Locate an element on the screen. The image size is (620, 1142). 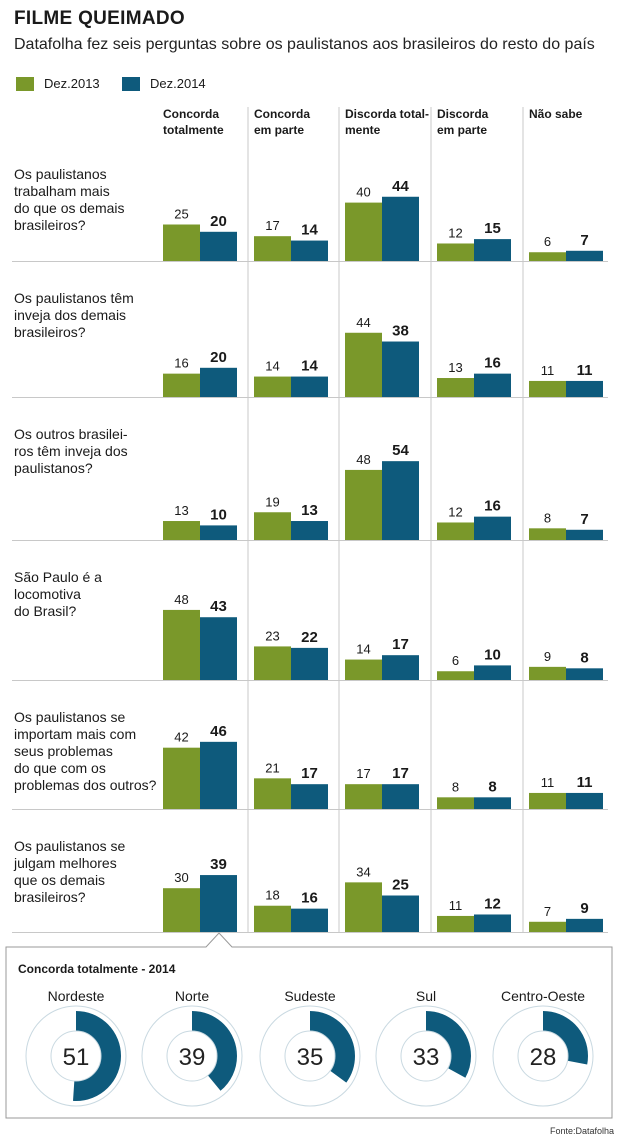
column-header: Não sabe is located at coordinates (556, 114).